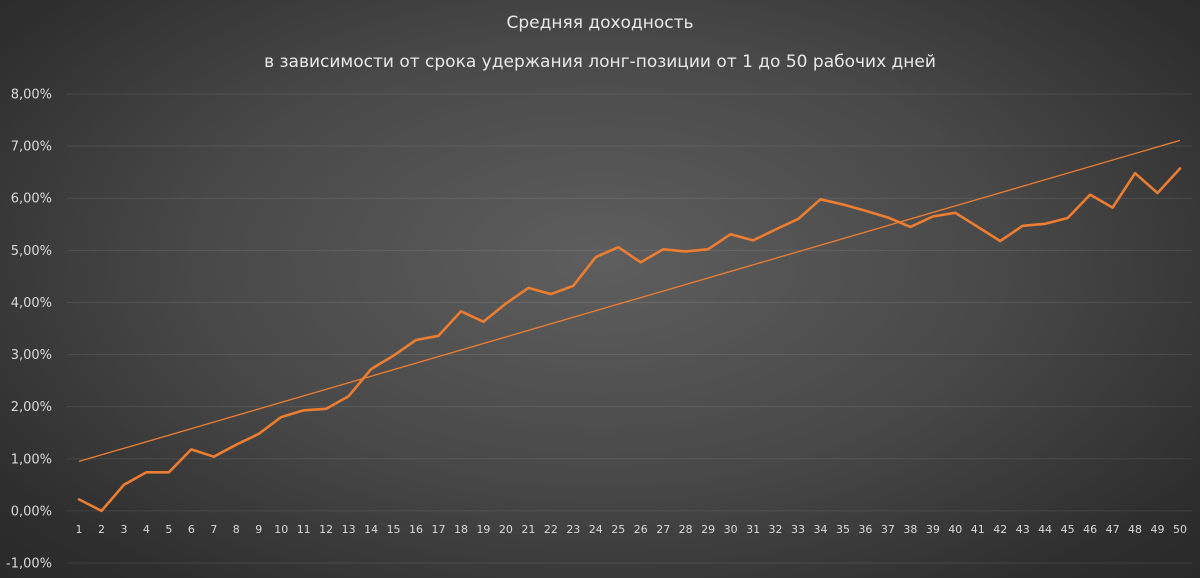 The width and height of the screenshot is (1200, 578). Describe the element at coordinates (933, 529) in the screenshot. I see `x-tick-label: 39` at that location.